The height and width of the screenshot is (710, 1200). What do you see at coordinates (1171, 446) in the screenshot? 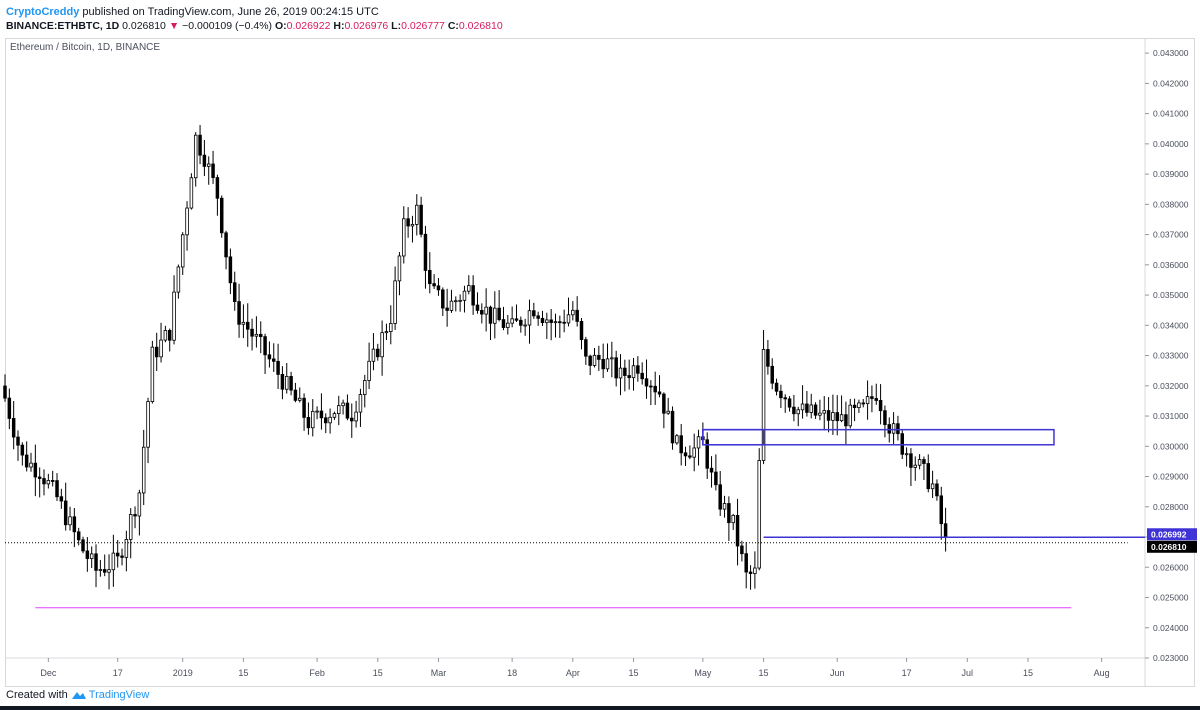
I see `y-tick-label: 0.030000` at bounding box center [1171, 446].